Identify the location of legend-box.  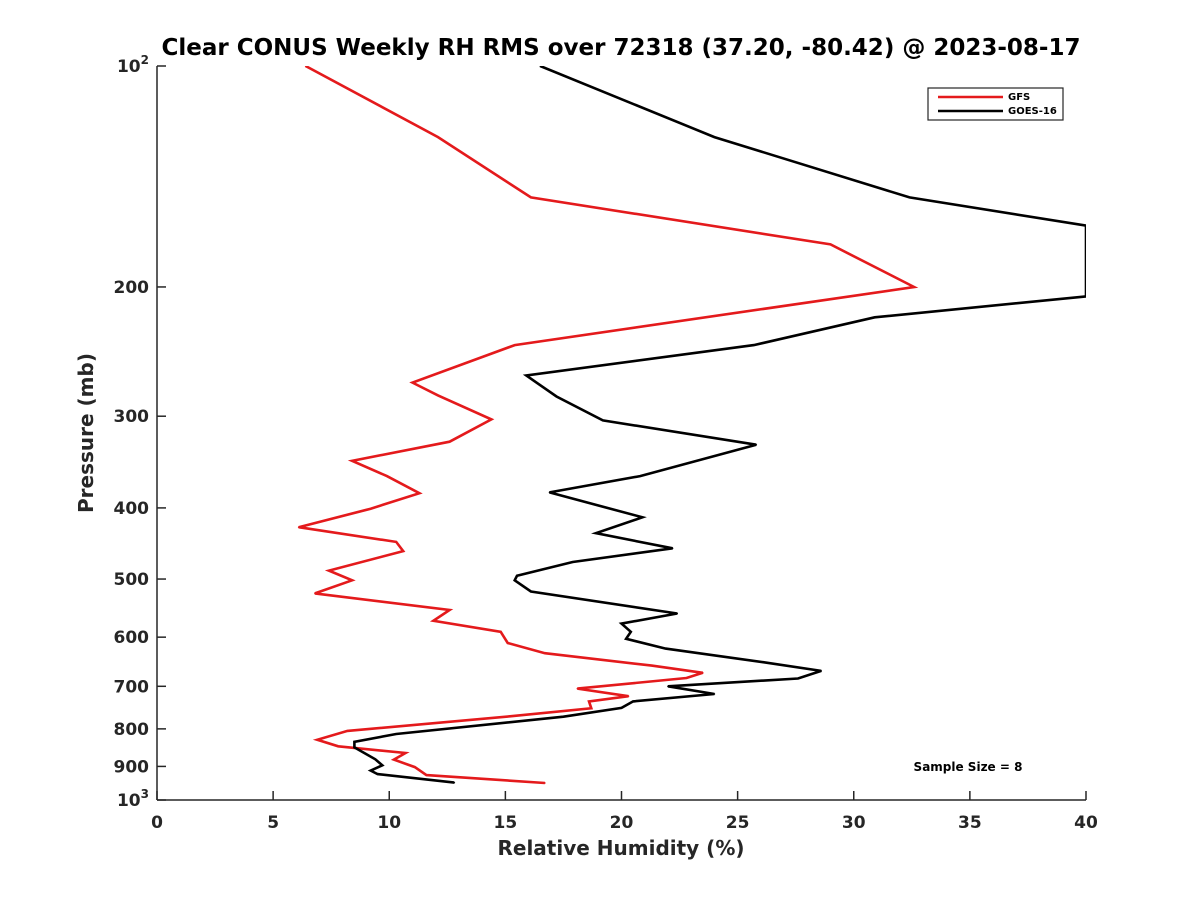
(995, 104).